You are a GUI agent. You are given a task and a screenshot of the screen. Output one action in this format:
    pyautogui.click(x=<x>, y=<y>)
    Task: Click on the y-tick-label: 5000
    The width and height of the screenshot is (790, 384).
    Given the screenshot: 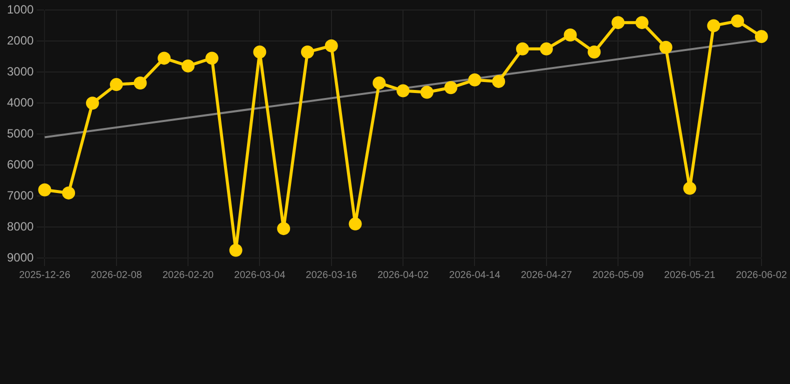 What is the action you would take?
    pyautogui.click(x=20, y=133)
    